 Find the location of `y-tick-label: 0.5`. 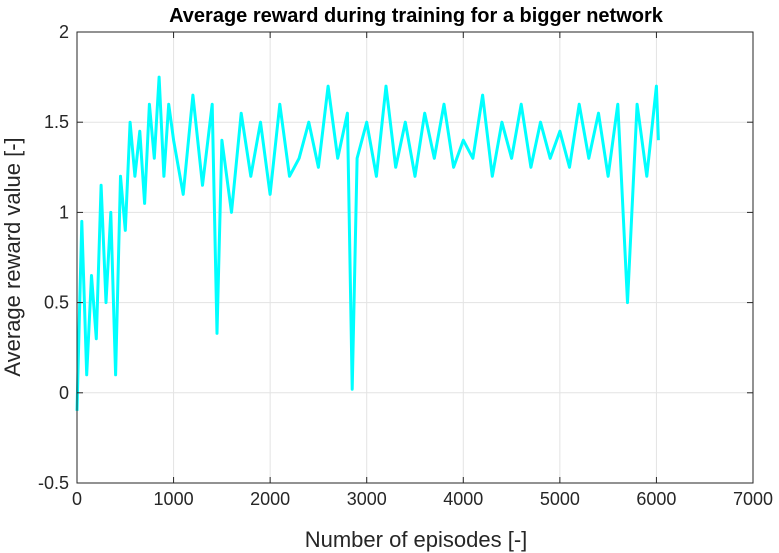

y-tick-label: 0.5 is located at coordinates (56, 303).